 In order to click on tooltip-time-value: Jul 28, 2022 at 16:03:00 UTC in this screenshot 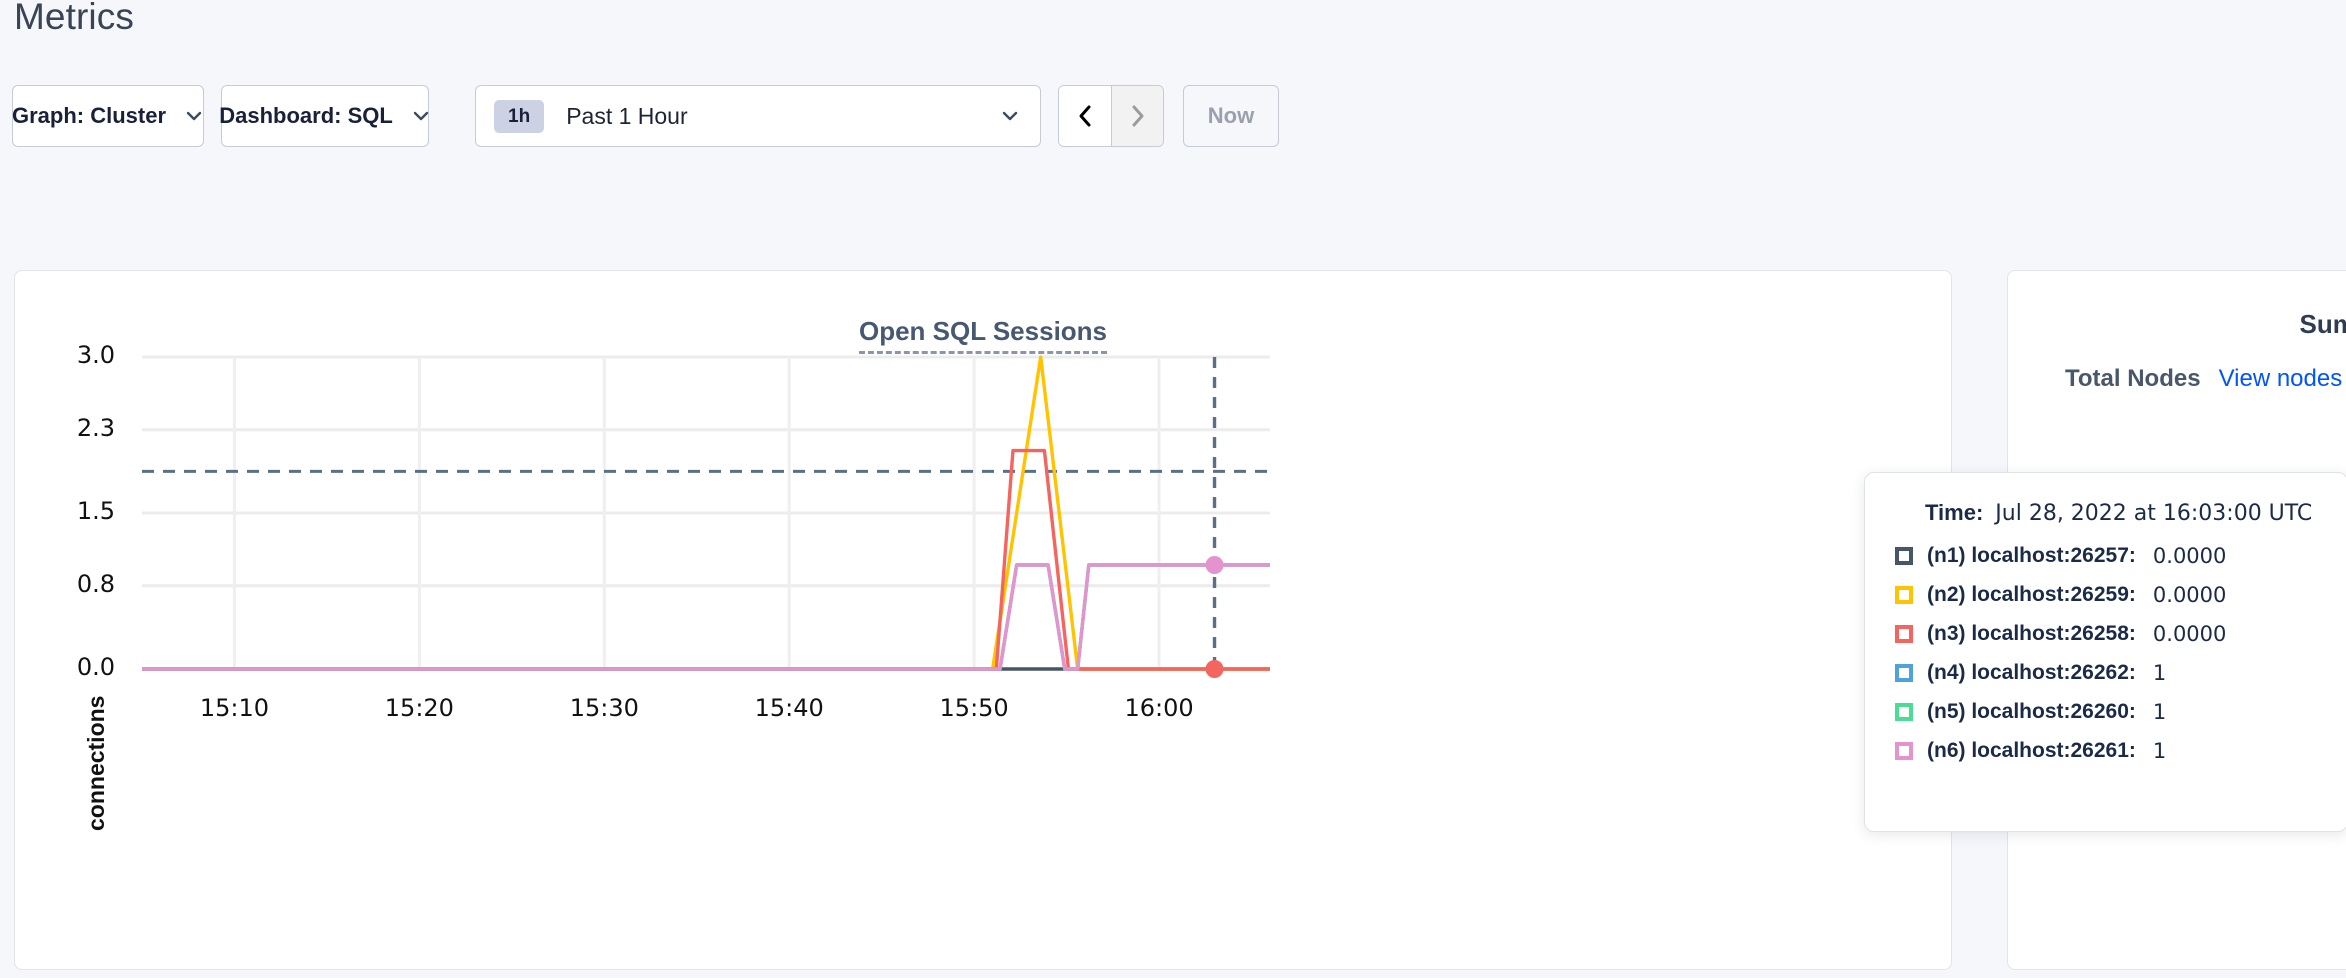, I will do `click(2154, 513)`.